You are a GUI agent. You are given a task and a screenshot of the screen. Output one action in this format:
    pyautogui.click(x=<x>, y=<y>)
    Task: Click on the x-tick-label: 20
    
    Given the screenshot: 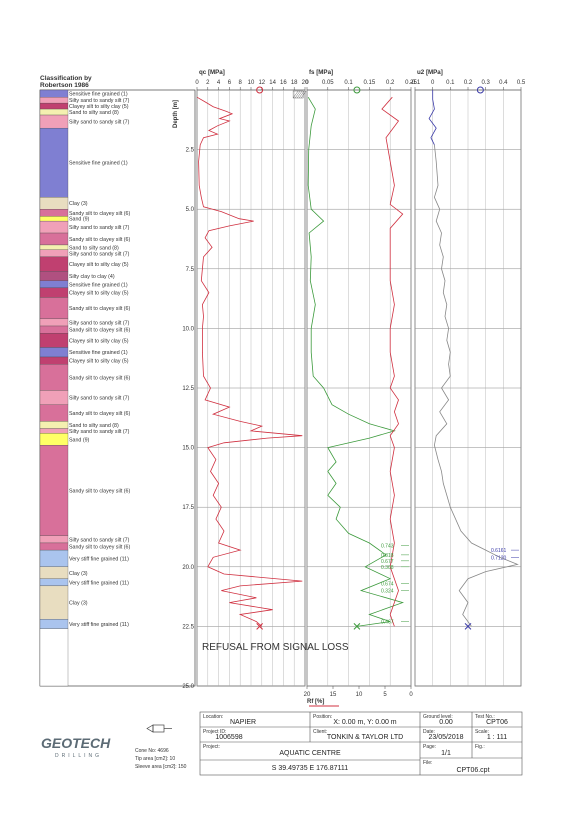 What is the action you would take?
    pyautogui.click(x=305, y=83)
    